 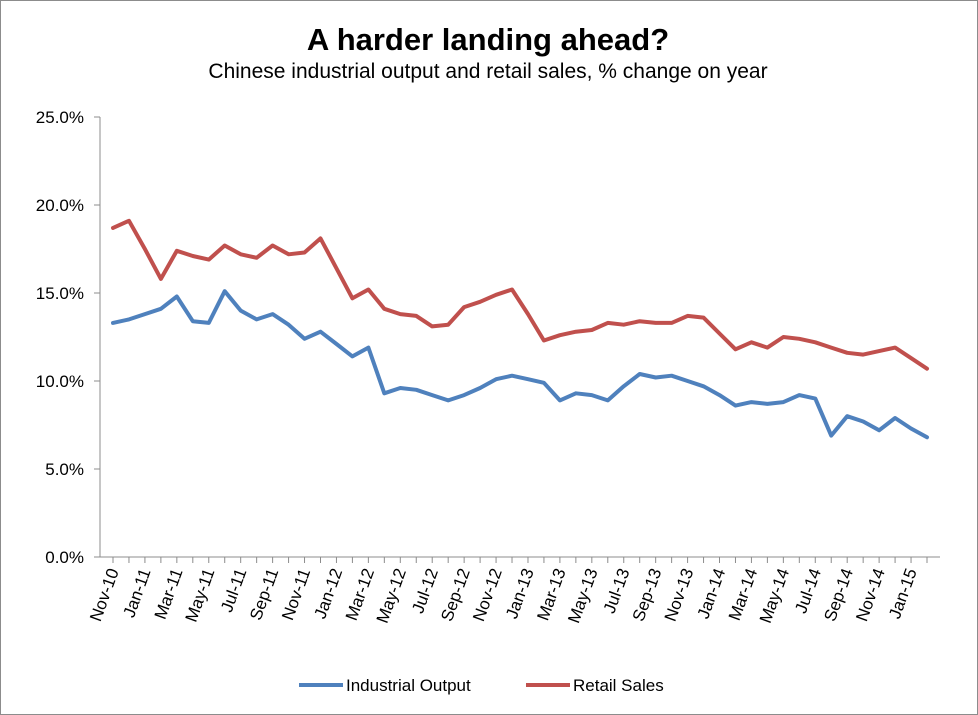 I want to click on x-tick-label: Mar-11, so click(x=169, y=594).